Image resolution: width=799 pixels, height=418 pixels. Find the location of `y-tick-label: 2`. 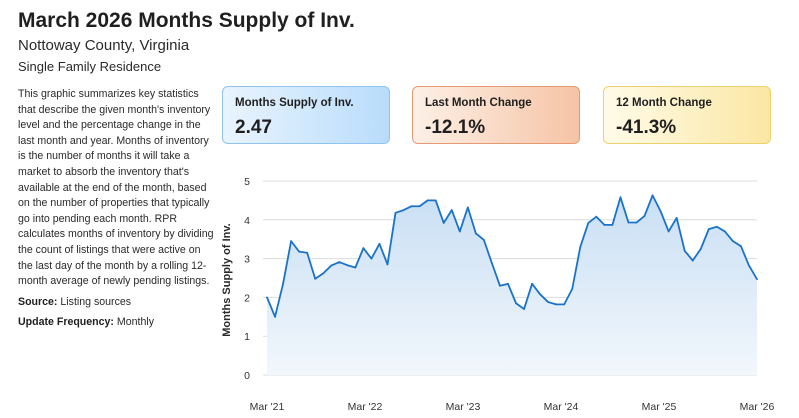

y-tick-label: 2 is located at coordinates (247, 298).